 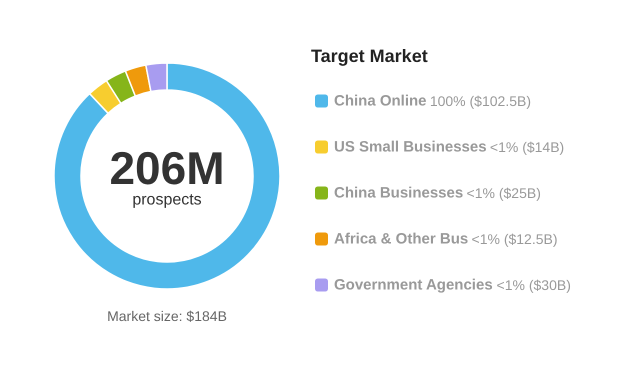 What do you see at coordinates (167, 200) in the screenshot?
I see `text: prospects` at bounding box center [167, 200].